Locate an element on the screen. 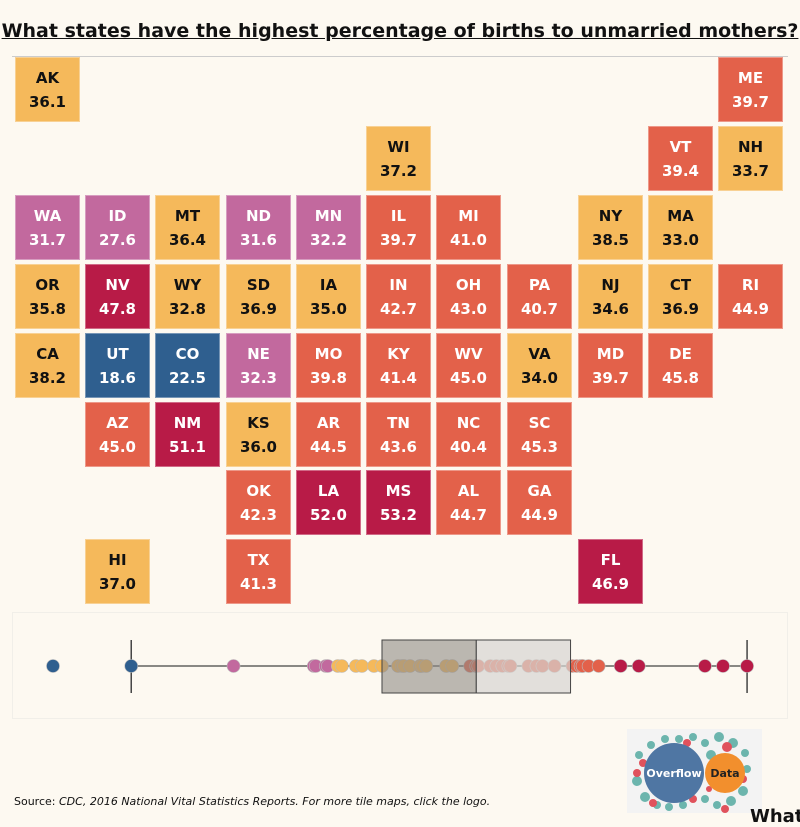  state-tile-de: DE 45.8 is located at coordinates (680, 365).